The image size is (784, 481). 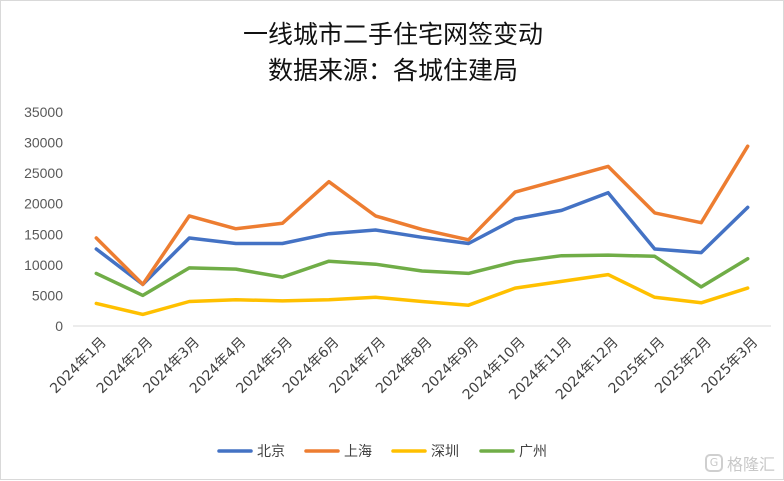 I want to click on y-axis: 0 5000 10000 15000 20000 25000 30000 35000, so click(x=43, y=219).